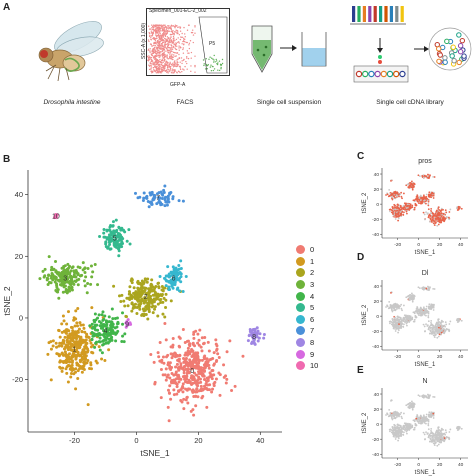  What do you see at coordinates (424, 420) in the screenshot?
I see `feature-points` at bounding box center [424, 420].